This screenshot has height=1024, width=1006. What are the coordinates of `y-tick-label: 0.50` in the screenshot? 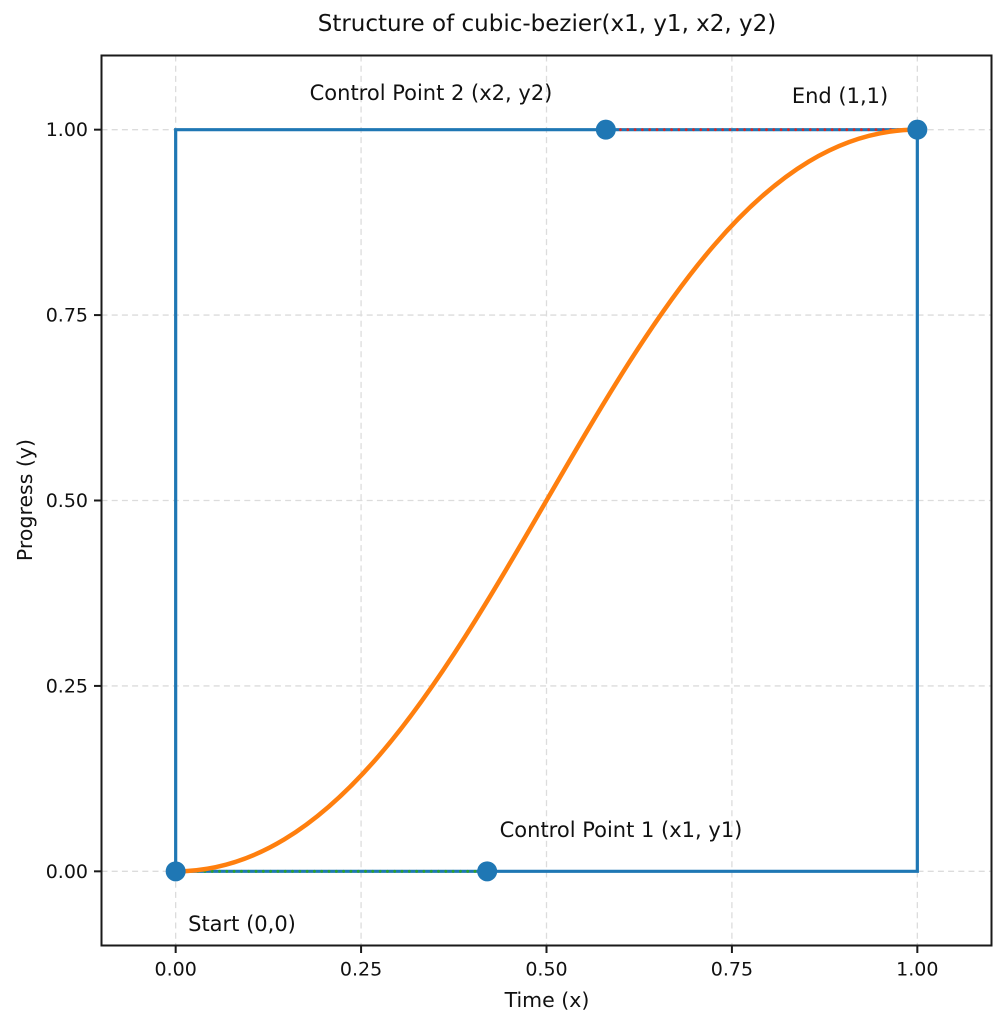 It's located at (67, 501).